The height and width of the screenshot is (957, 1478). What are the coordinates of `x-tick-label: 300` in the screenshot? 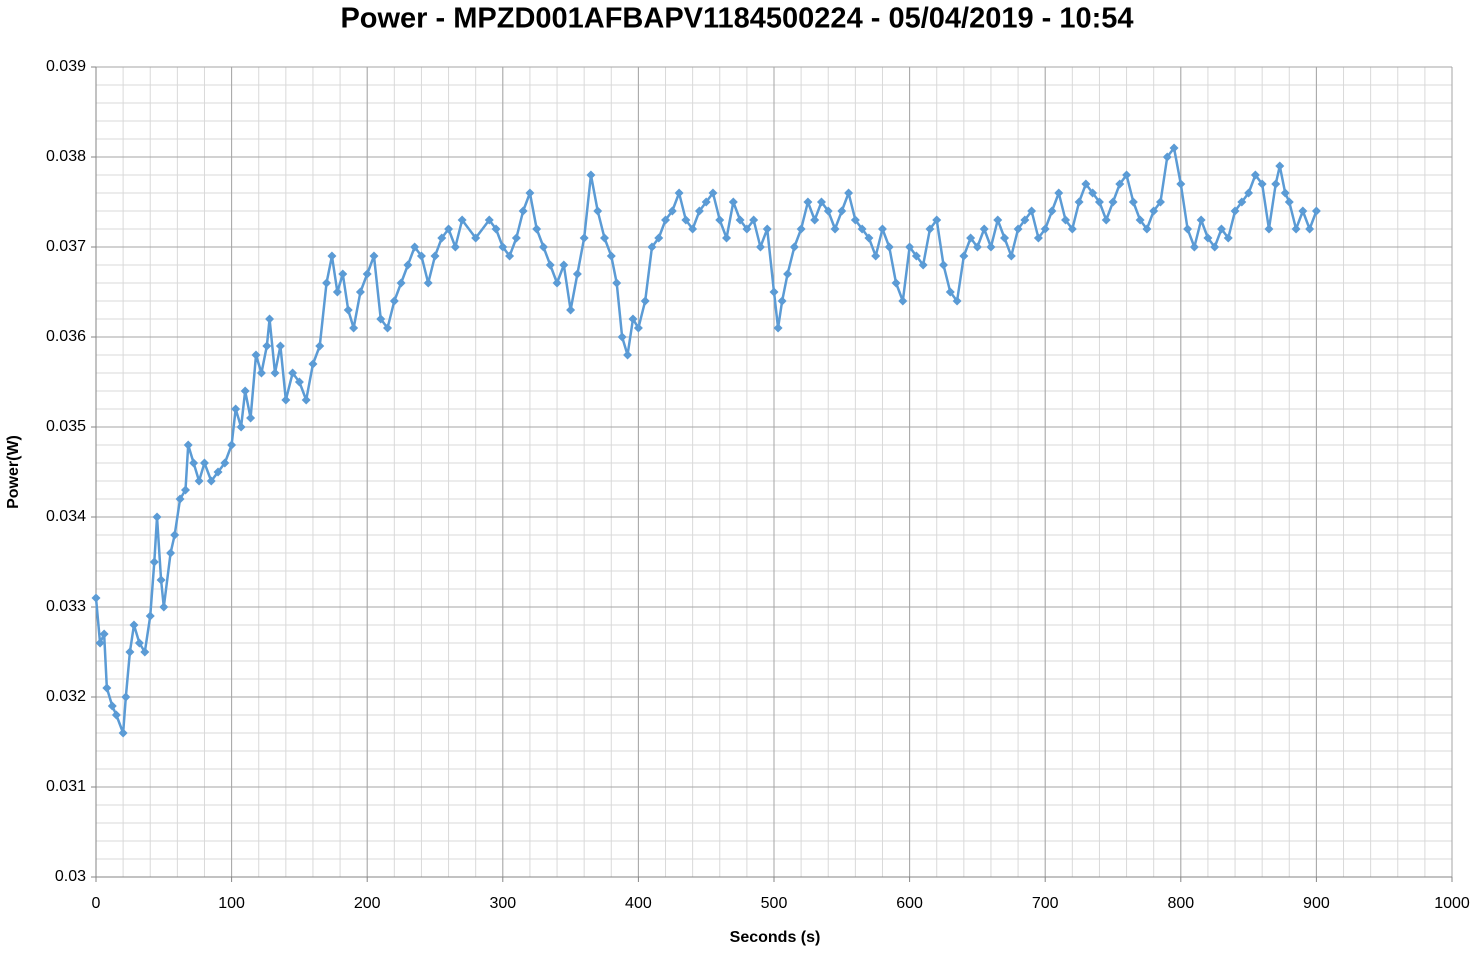 It's located at (502, 903).